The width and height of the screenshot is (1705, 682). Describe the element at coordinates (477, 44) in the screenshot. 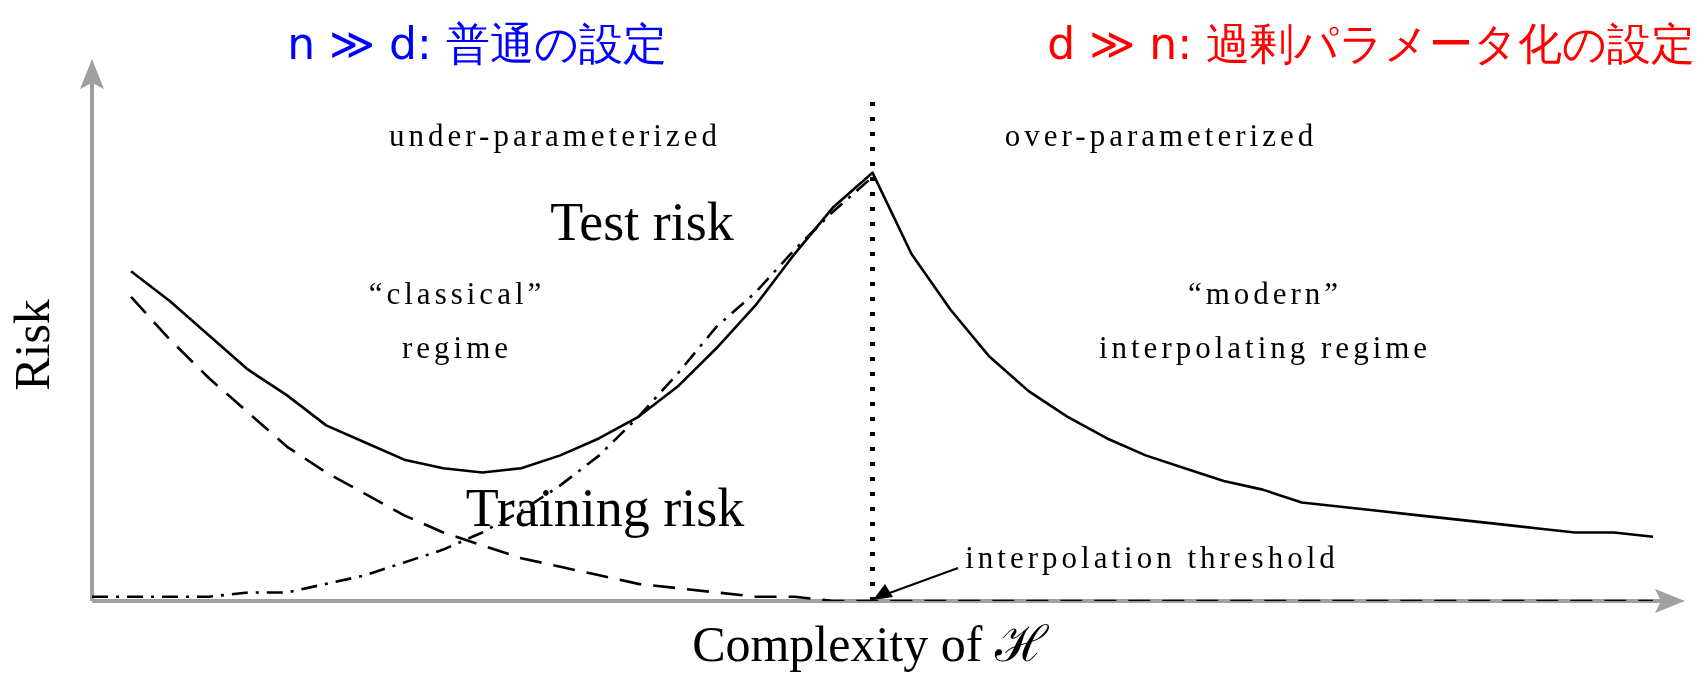

I see `chart-title: n ≫ d: 普通の設定` at that location.